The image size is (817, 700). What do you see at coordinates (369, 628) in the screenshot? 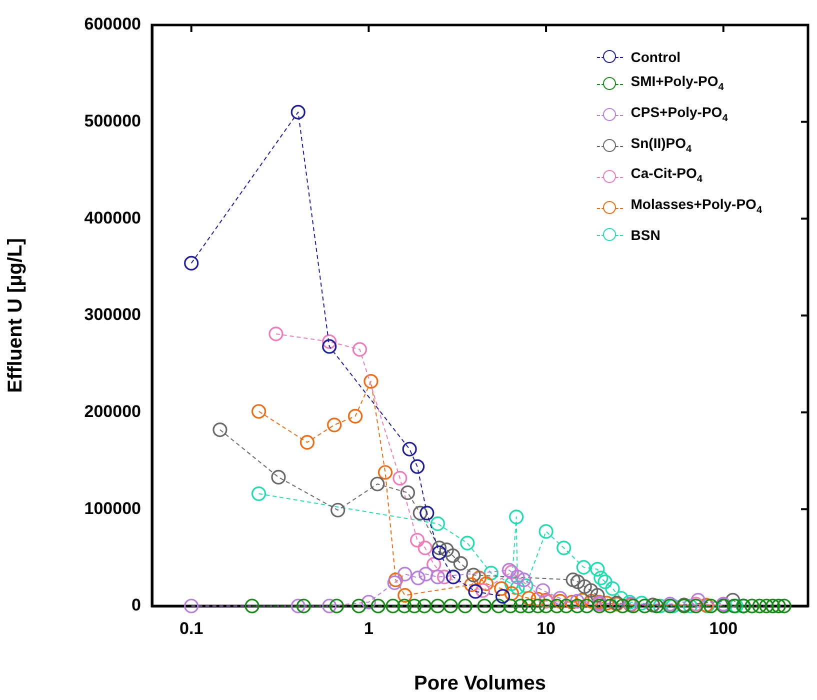
I see `x-tick-label: 1` at bounding box center [369, 628].